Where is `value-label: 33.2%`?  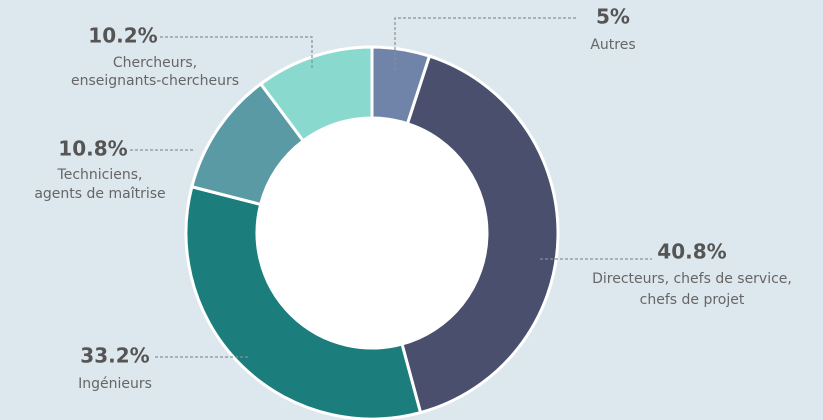
value-label: 33.2% is located at coordinates (114, 356).